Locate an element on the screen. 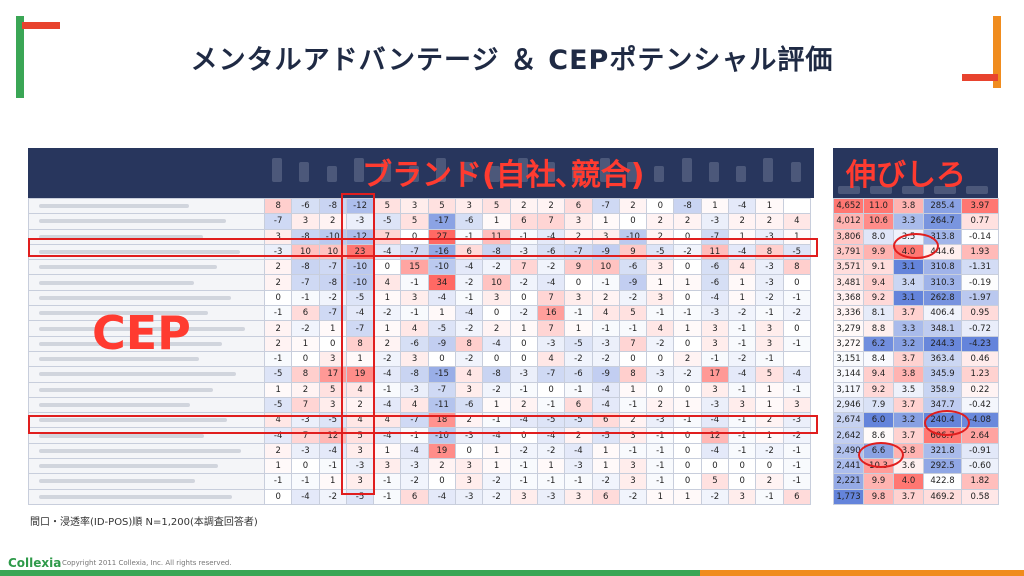 Image resolution: width=1024 pixels, height=576 pixels. matrix-cell: 8 is located at coordinates (469, 343).